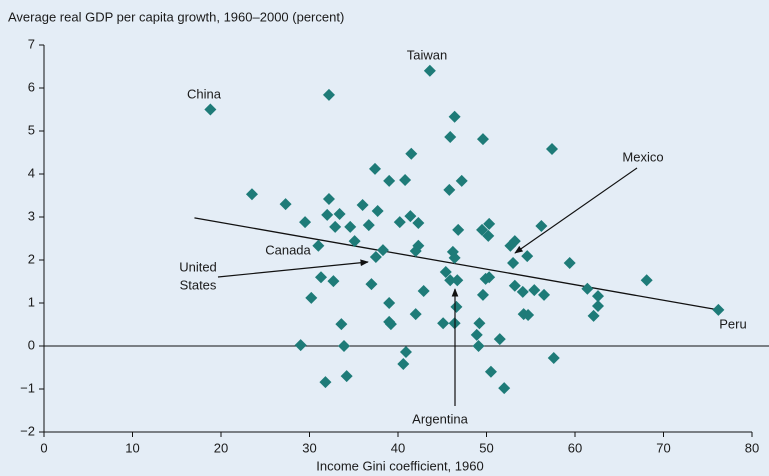  What do you see at coordinates (486, 447) in the screenshot?
I see `x-tick-label: 50` at bounding box center [486, 447].